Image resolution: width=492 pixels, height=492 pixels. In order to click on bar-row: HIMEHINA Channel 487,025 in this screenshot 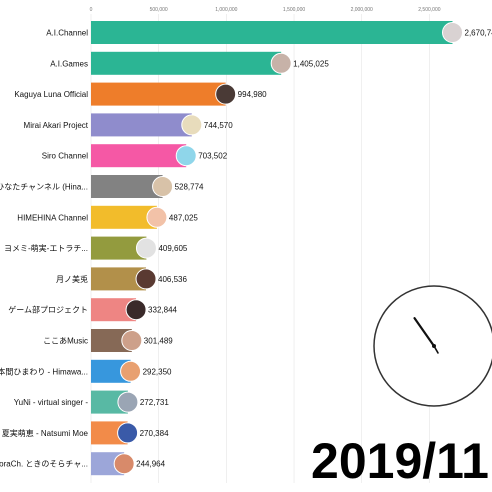, I will do `click(107, 217)`.